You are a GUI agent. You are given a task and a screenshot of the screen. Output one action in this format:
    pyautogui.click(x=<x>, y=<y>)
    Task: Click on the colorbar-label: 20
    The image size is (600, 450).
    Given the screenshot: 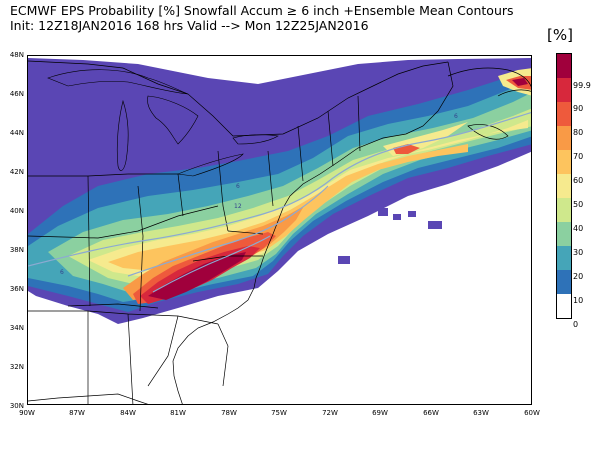 What is the action you would take?
    pyautogui.click(x=578, y=276)
    